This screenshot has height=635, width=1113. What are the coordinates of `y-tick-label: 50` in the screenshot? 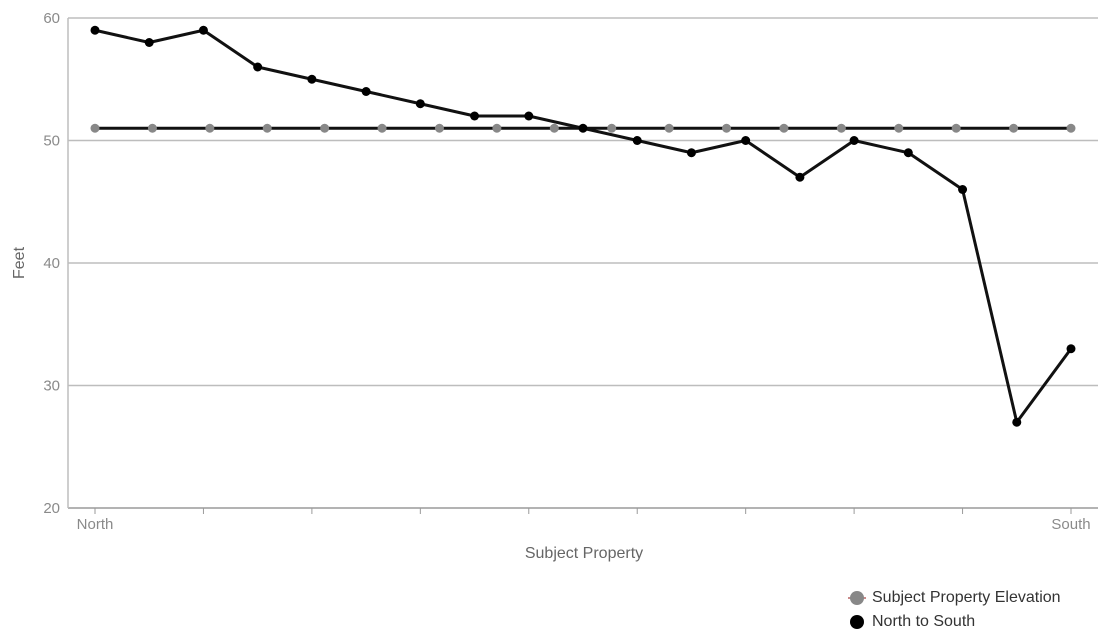 It's located at (51, 141).